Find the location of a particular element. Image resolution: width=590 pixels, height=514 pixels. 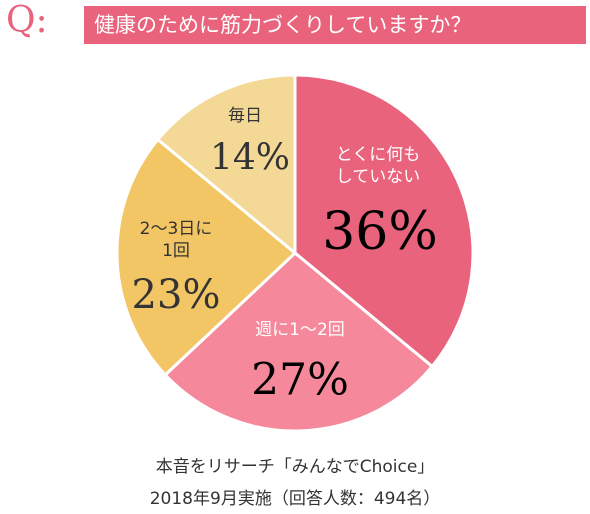

footer-line: 2018年9月実施（回答人数：494名） is located at coordinates (295, 499).